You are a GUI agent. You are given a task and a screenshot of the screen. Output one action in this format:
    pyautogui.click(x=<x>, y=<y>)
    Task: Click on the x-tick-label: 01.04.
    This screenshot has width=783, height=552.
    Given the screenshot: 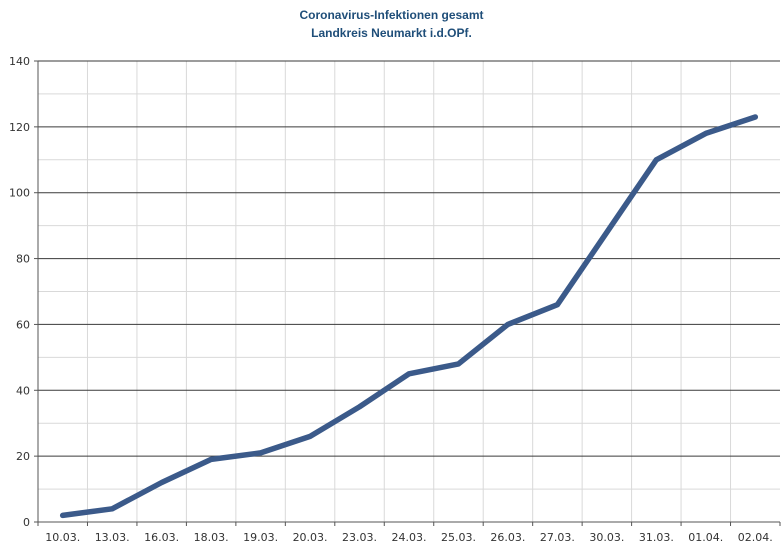 What is the action you would take?
    pyautogui.click(x=705, y=537)
    